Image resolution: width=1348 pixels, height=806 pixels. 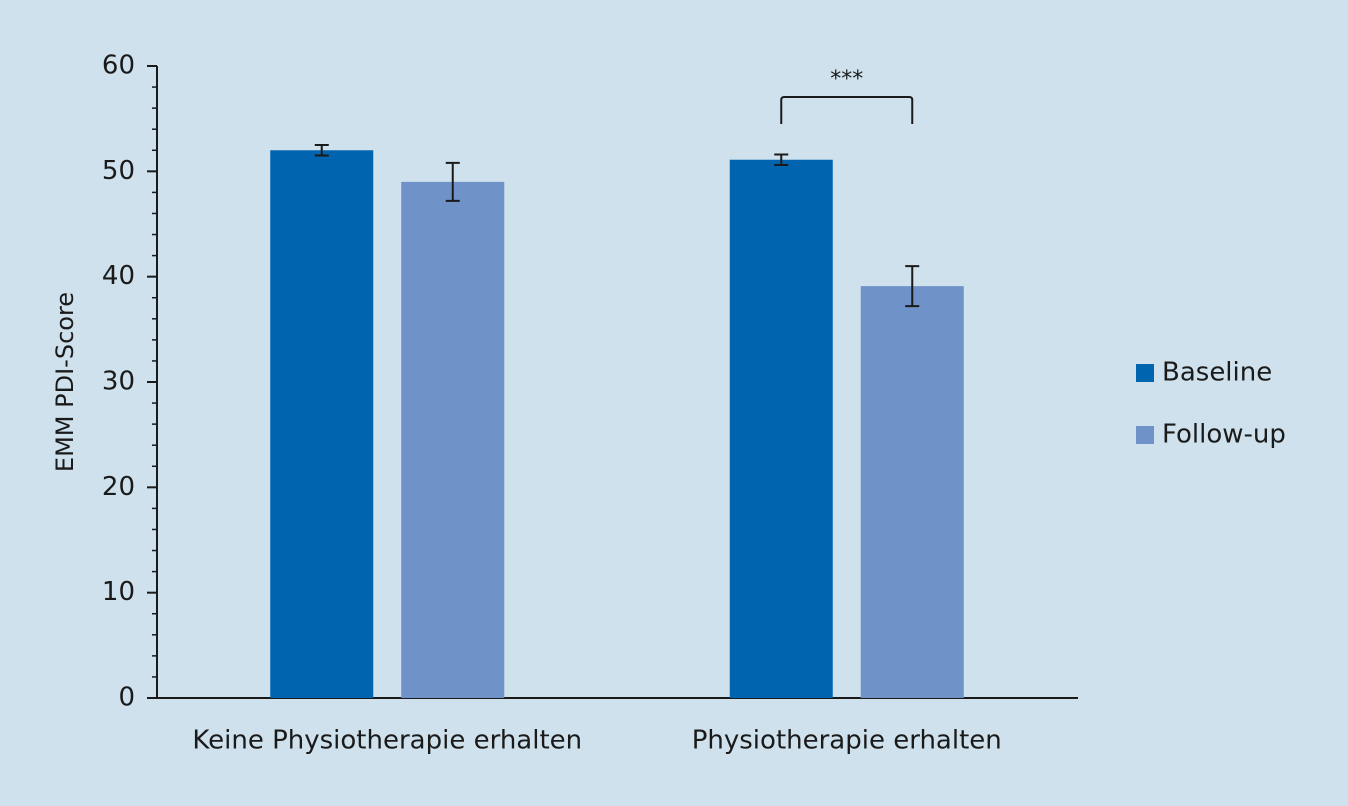 I want to click on x-tick-label: Physiotherapie erhalten, so click(x=847, y=741).